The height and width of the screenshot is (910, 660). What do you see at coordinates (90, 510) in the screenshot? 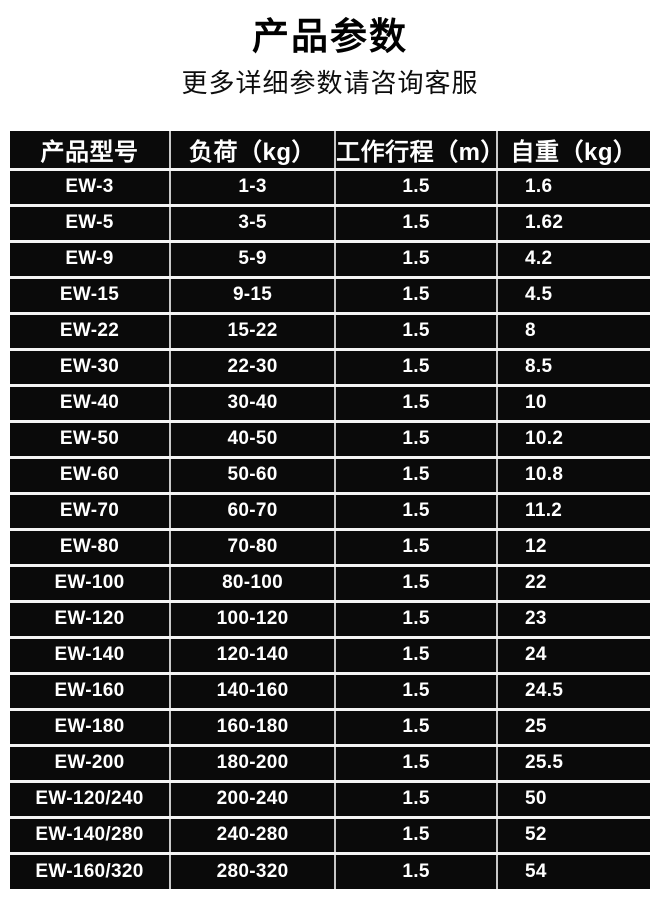
I see `cell-model: EW-70` at bounding box center [90, 510].